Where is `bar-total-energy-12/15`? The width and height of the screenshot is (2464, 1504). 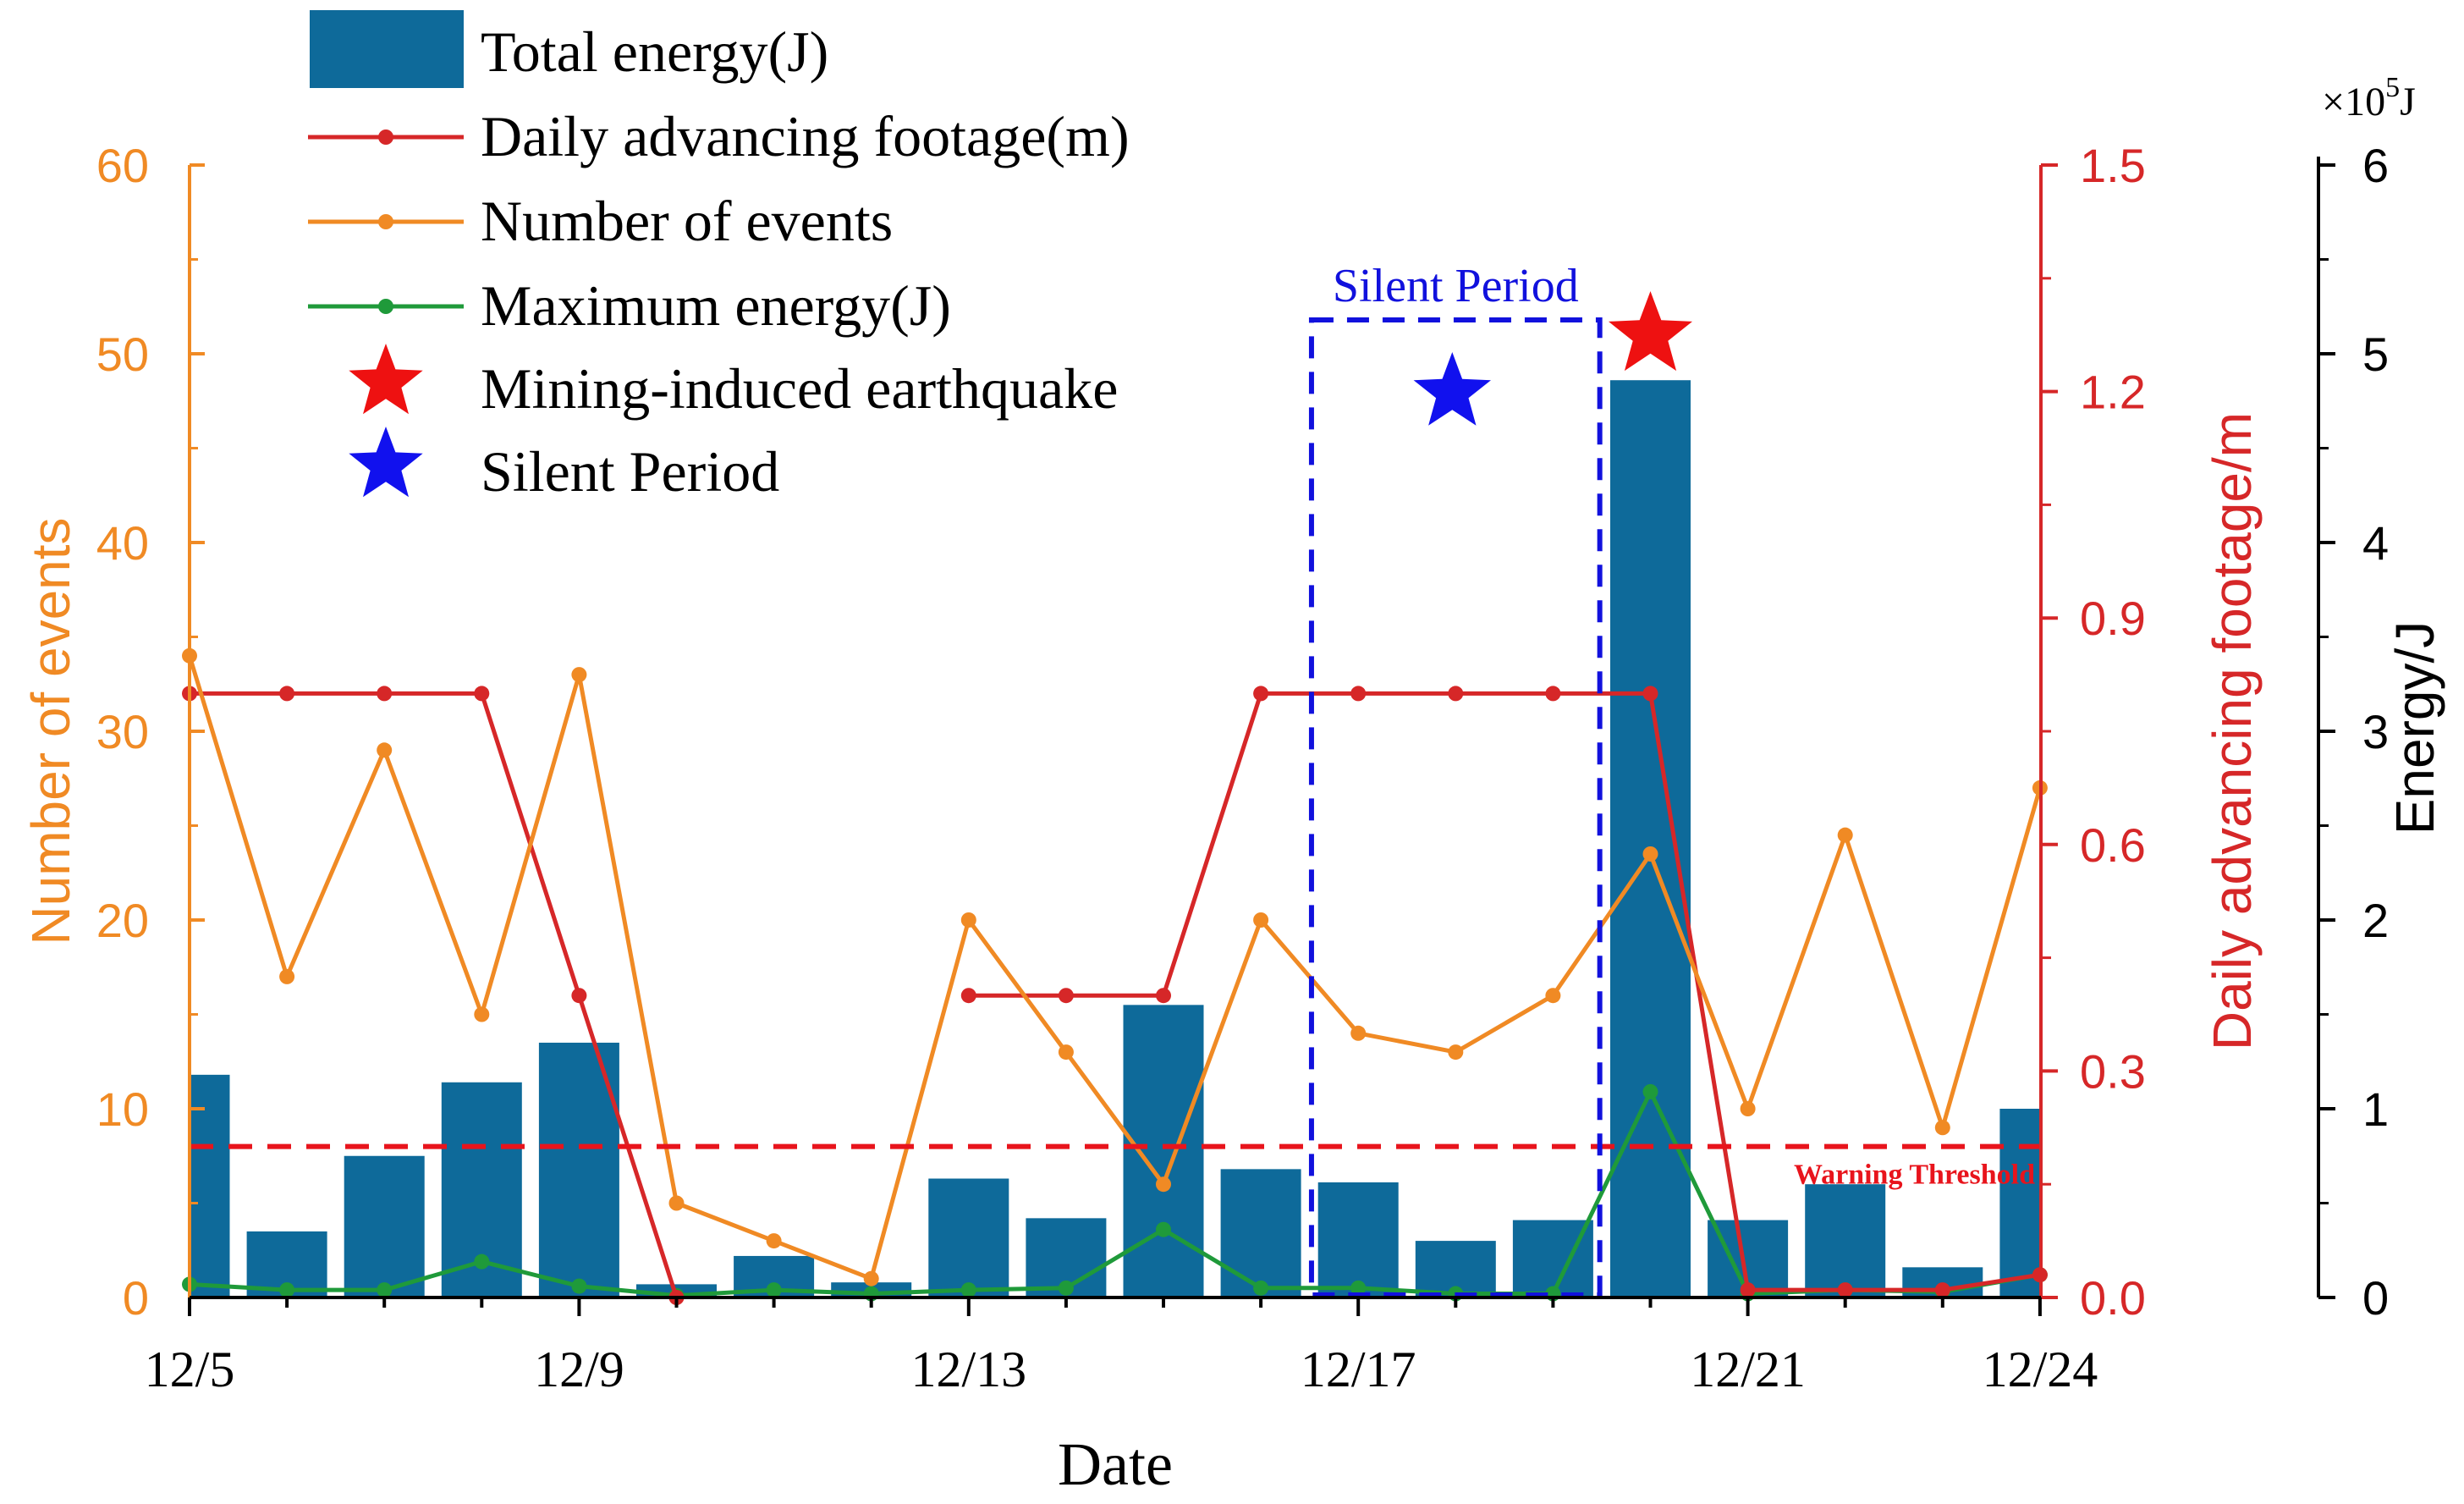 bar-total-energy-12/15 is located at coordinates (1163, 1151).